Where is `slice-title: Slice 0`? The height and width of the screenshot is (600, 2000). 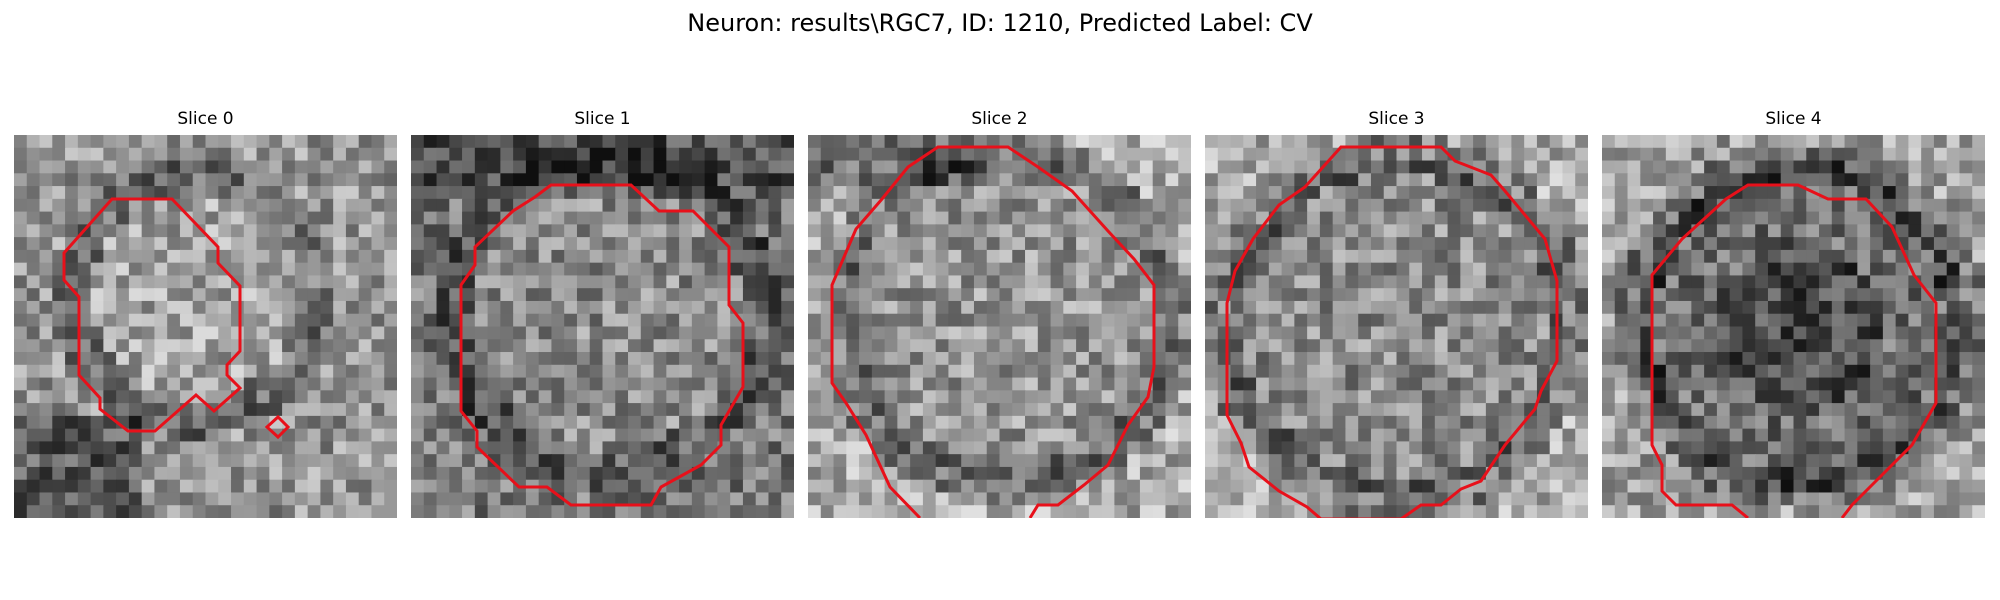
slice-title: Slice 0 is located at coordinates (205, 119).